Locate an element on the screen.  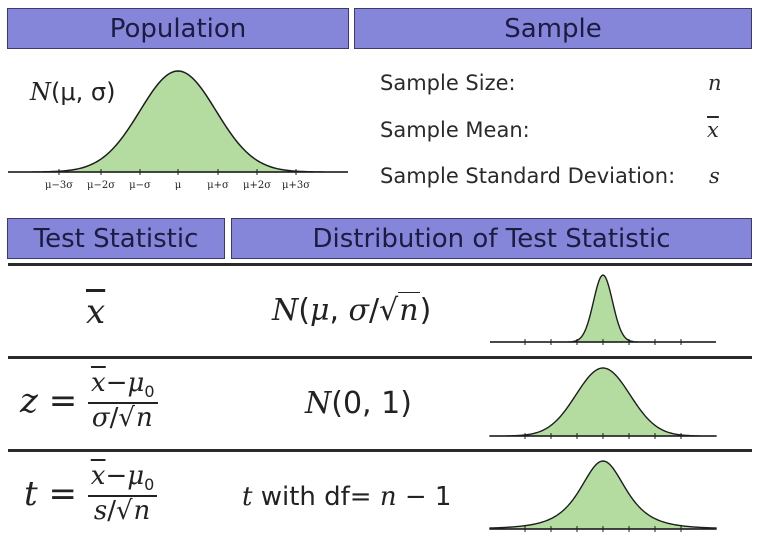
population-curve-path is located at coordinates (178, 121).